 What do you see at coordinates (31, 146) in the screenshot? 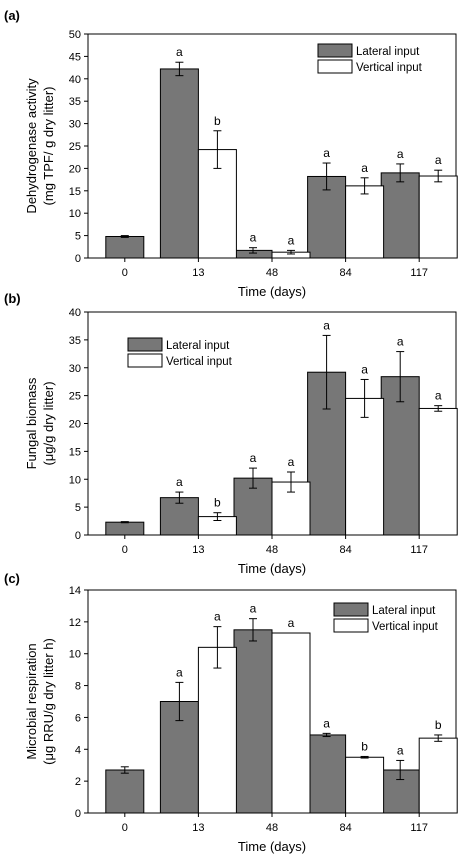
I see `y-axis-title: Dehydrogenase activity` at bounding box center [31, 146].